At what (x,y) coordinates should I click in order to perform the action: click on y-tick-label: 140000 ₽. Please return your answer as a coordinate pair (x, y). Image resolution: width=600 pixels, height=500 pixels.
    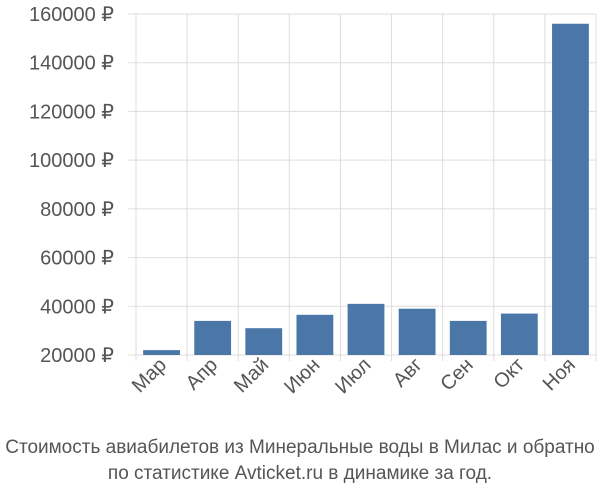
    Looking at the image, I should click on (71, 64).